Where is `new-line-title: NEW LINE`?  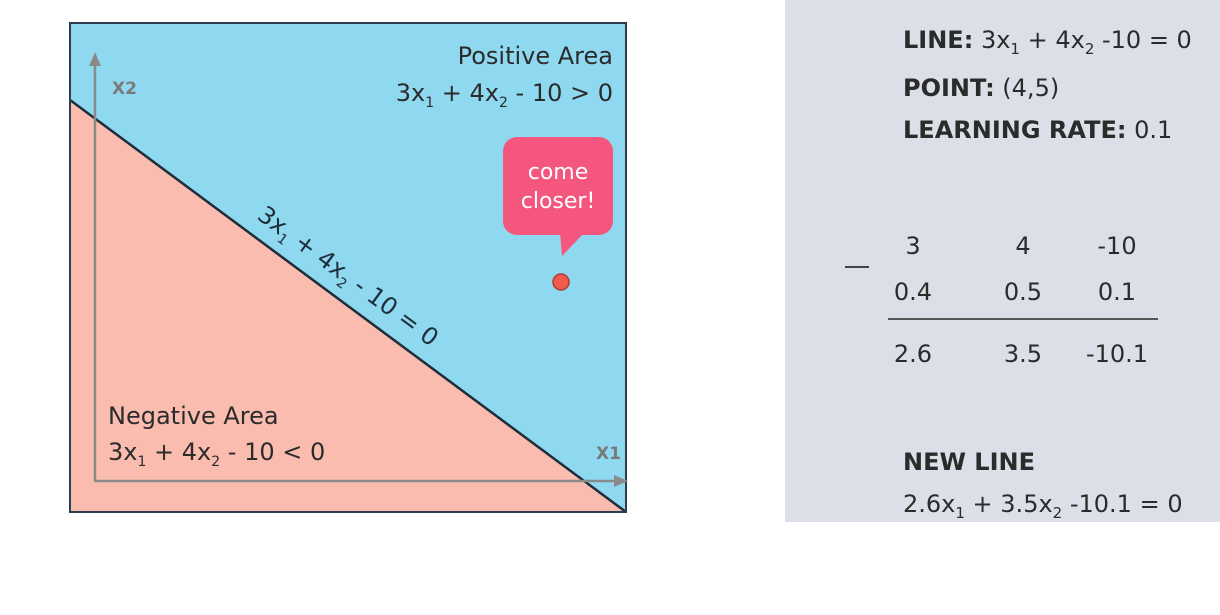
new-line-title: NEW LINE is located at coordinates (969, 462).